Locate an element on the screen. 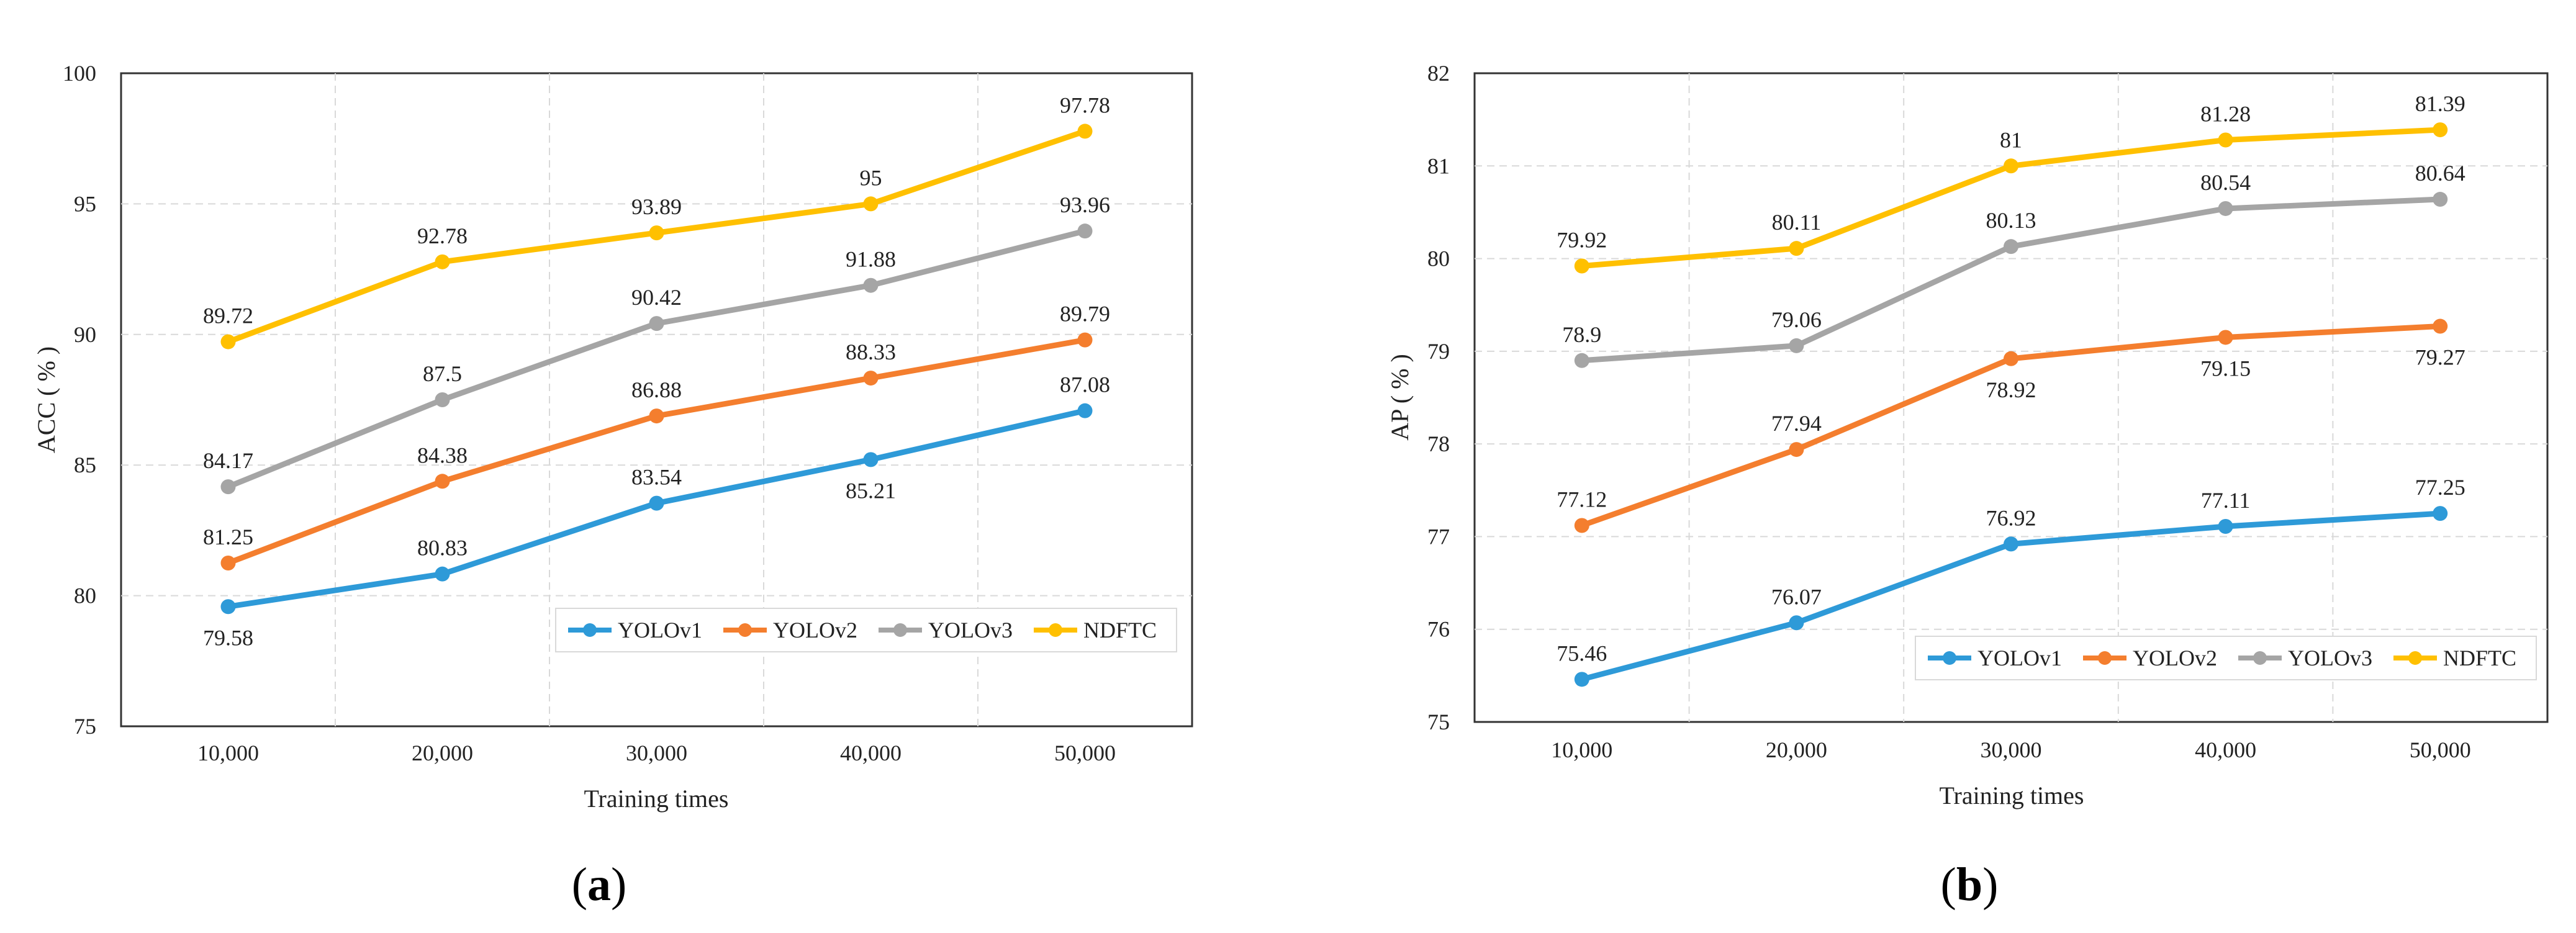 This screenshot has height=933, width=2576. y-tick-label: 100 is located at coordinates (79, 73).